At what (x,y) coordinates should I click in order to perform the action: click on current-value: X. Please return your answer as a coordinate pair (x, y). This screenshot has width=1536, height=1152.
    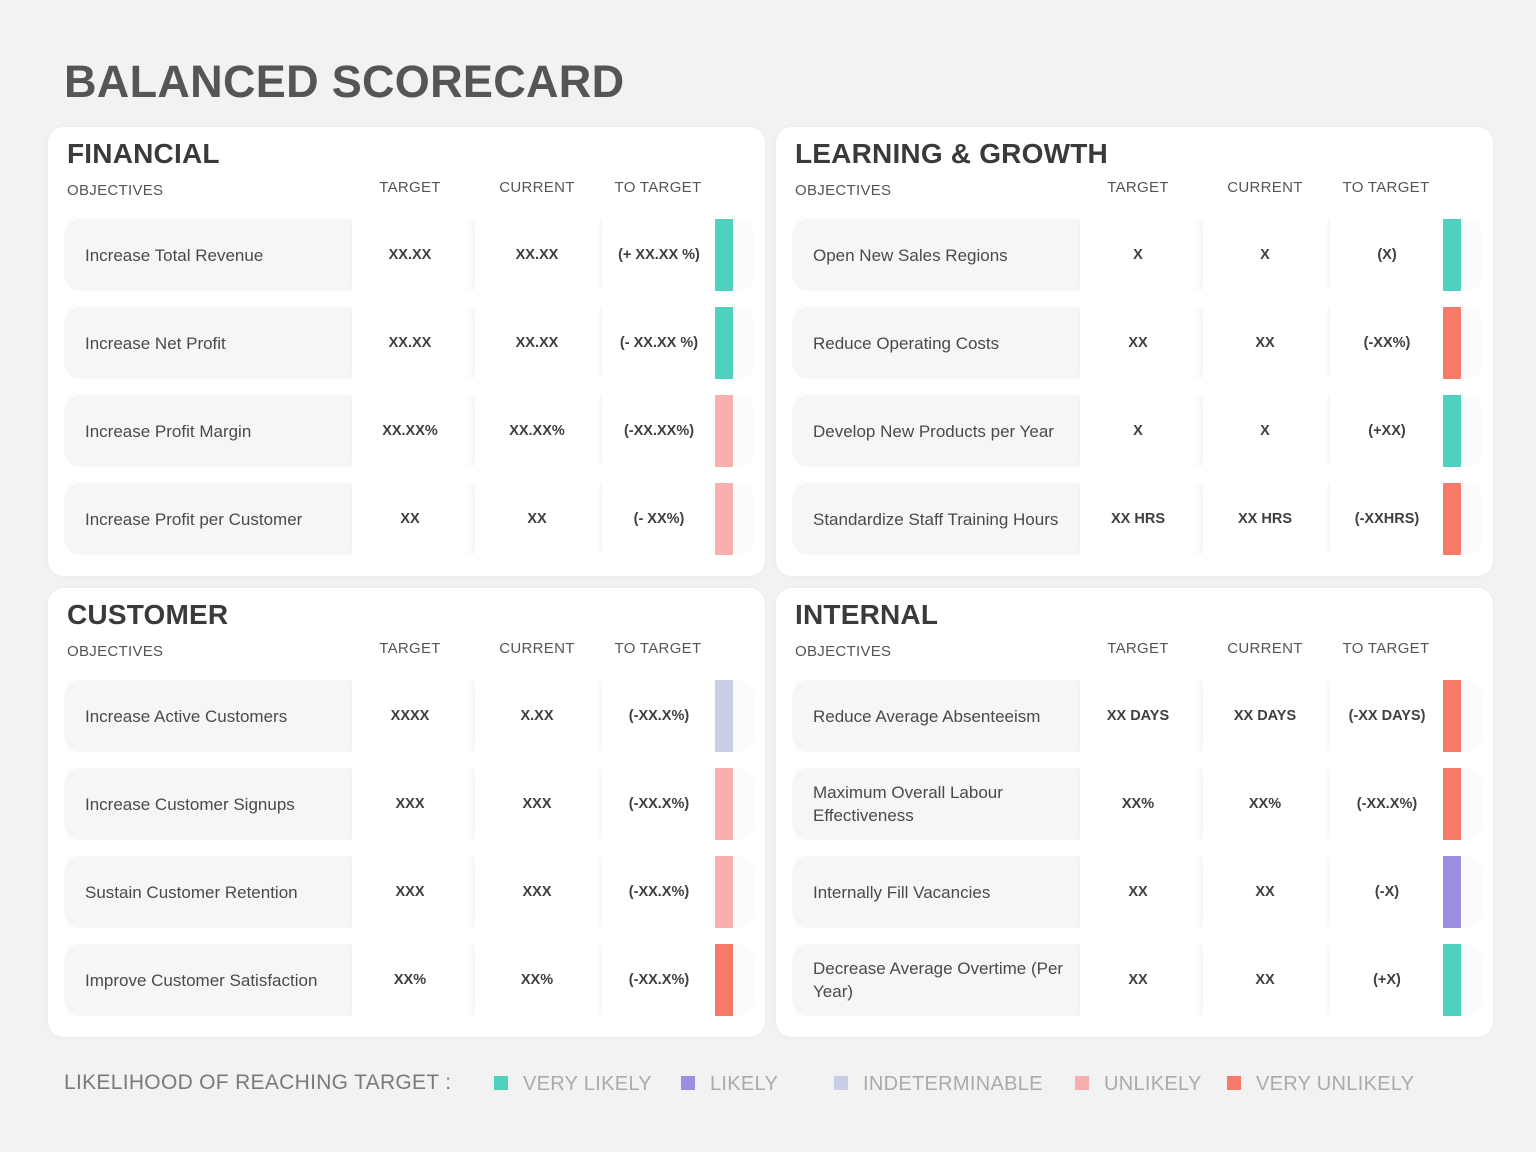
    Looking at the image, I should click on (1265, 255).